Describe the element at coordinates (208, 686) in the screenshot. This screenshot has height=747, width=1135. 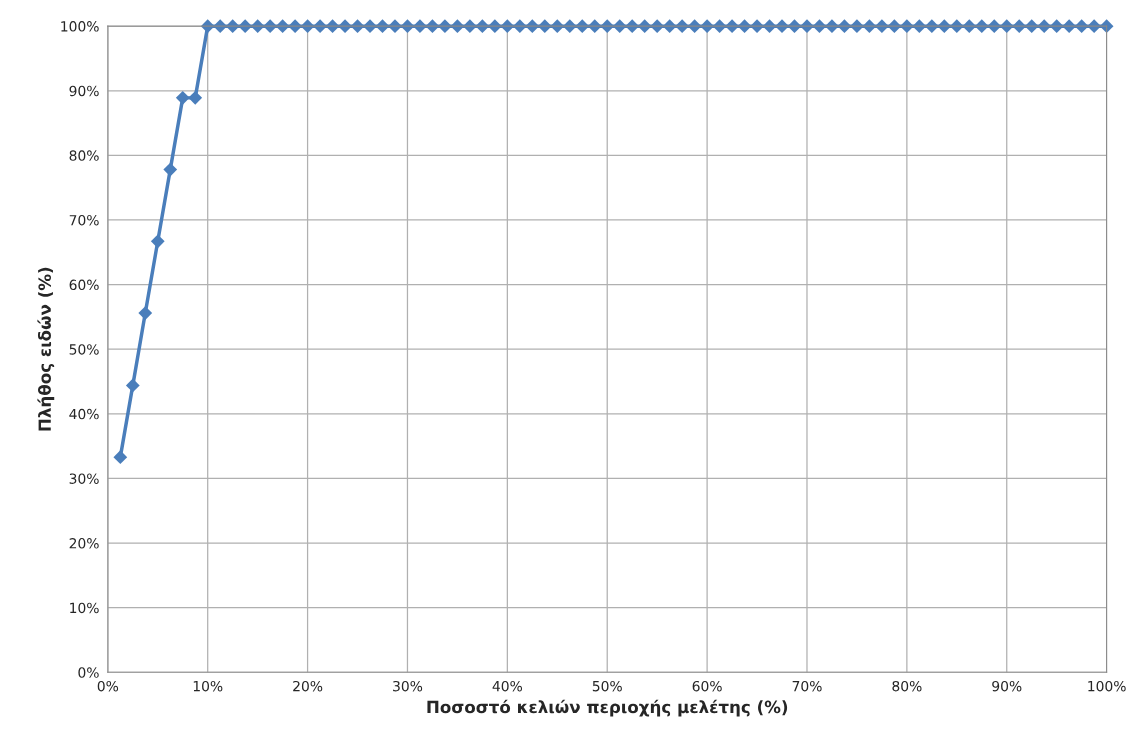
I see `x-tick-label: 10%` at that location.